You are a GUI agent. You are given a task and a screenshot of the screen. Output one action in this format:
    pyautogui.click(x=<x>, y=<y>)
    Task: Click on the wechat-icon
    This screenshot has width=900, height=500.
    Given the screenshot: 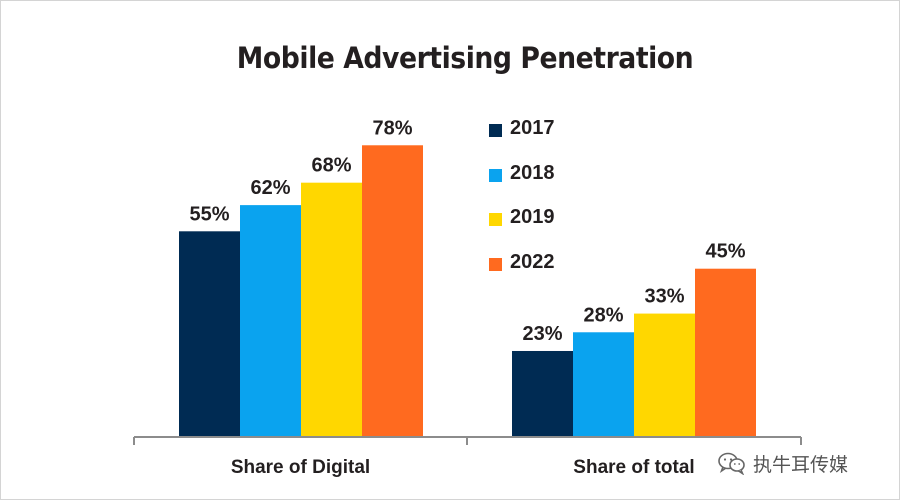 What is the action you would take?
    pyautogui.click(x=731, y=463)
    